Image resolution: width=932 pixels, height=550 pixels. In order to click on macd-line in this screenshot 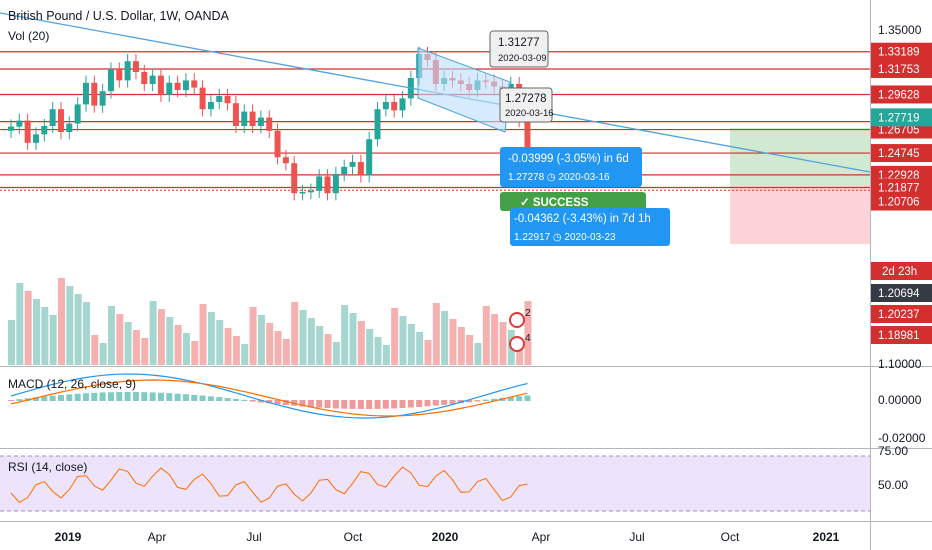, I will do `click(269, 396)`.